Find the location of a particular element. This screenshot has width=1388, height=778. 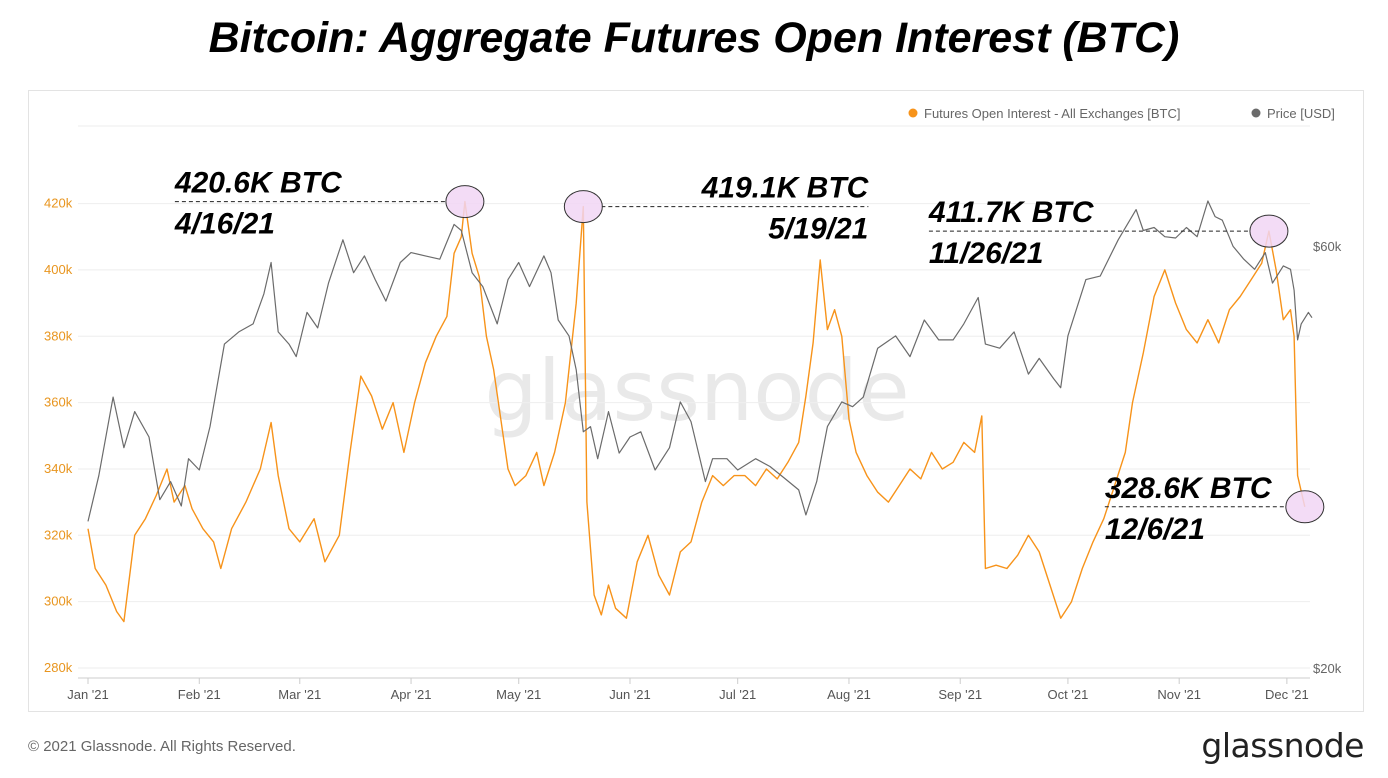

y-left-tick-label: 320k is located at coordinates (58, 534).